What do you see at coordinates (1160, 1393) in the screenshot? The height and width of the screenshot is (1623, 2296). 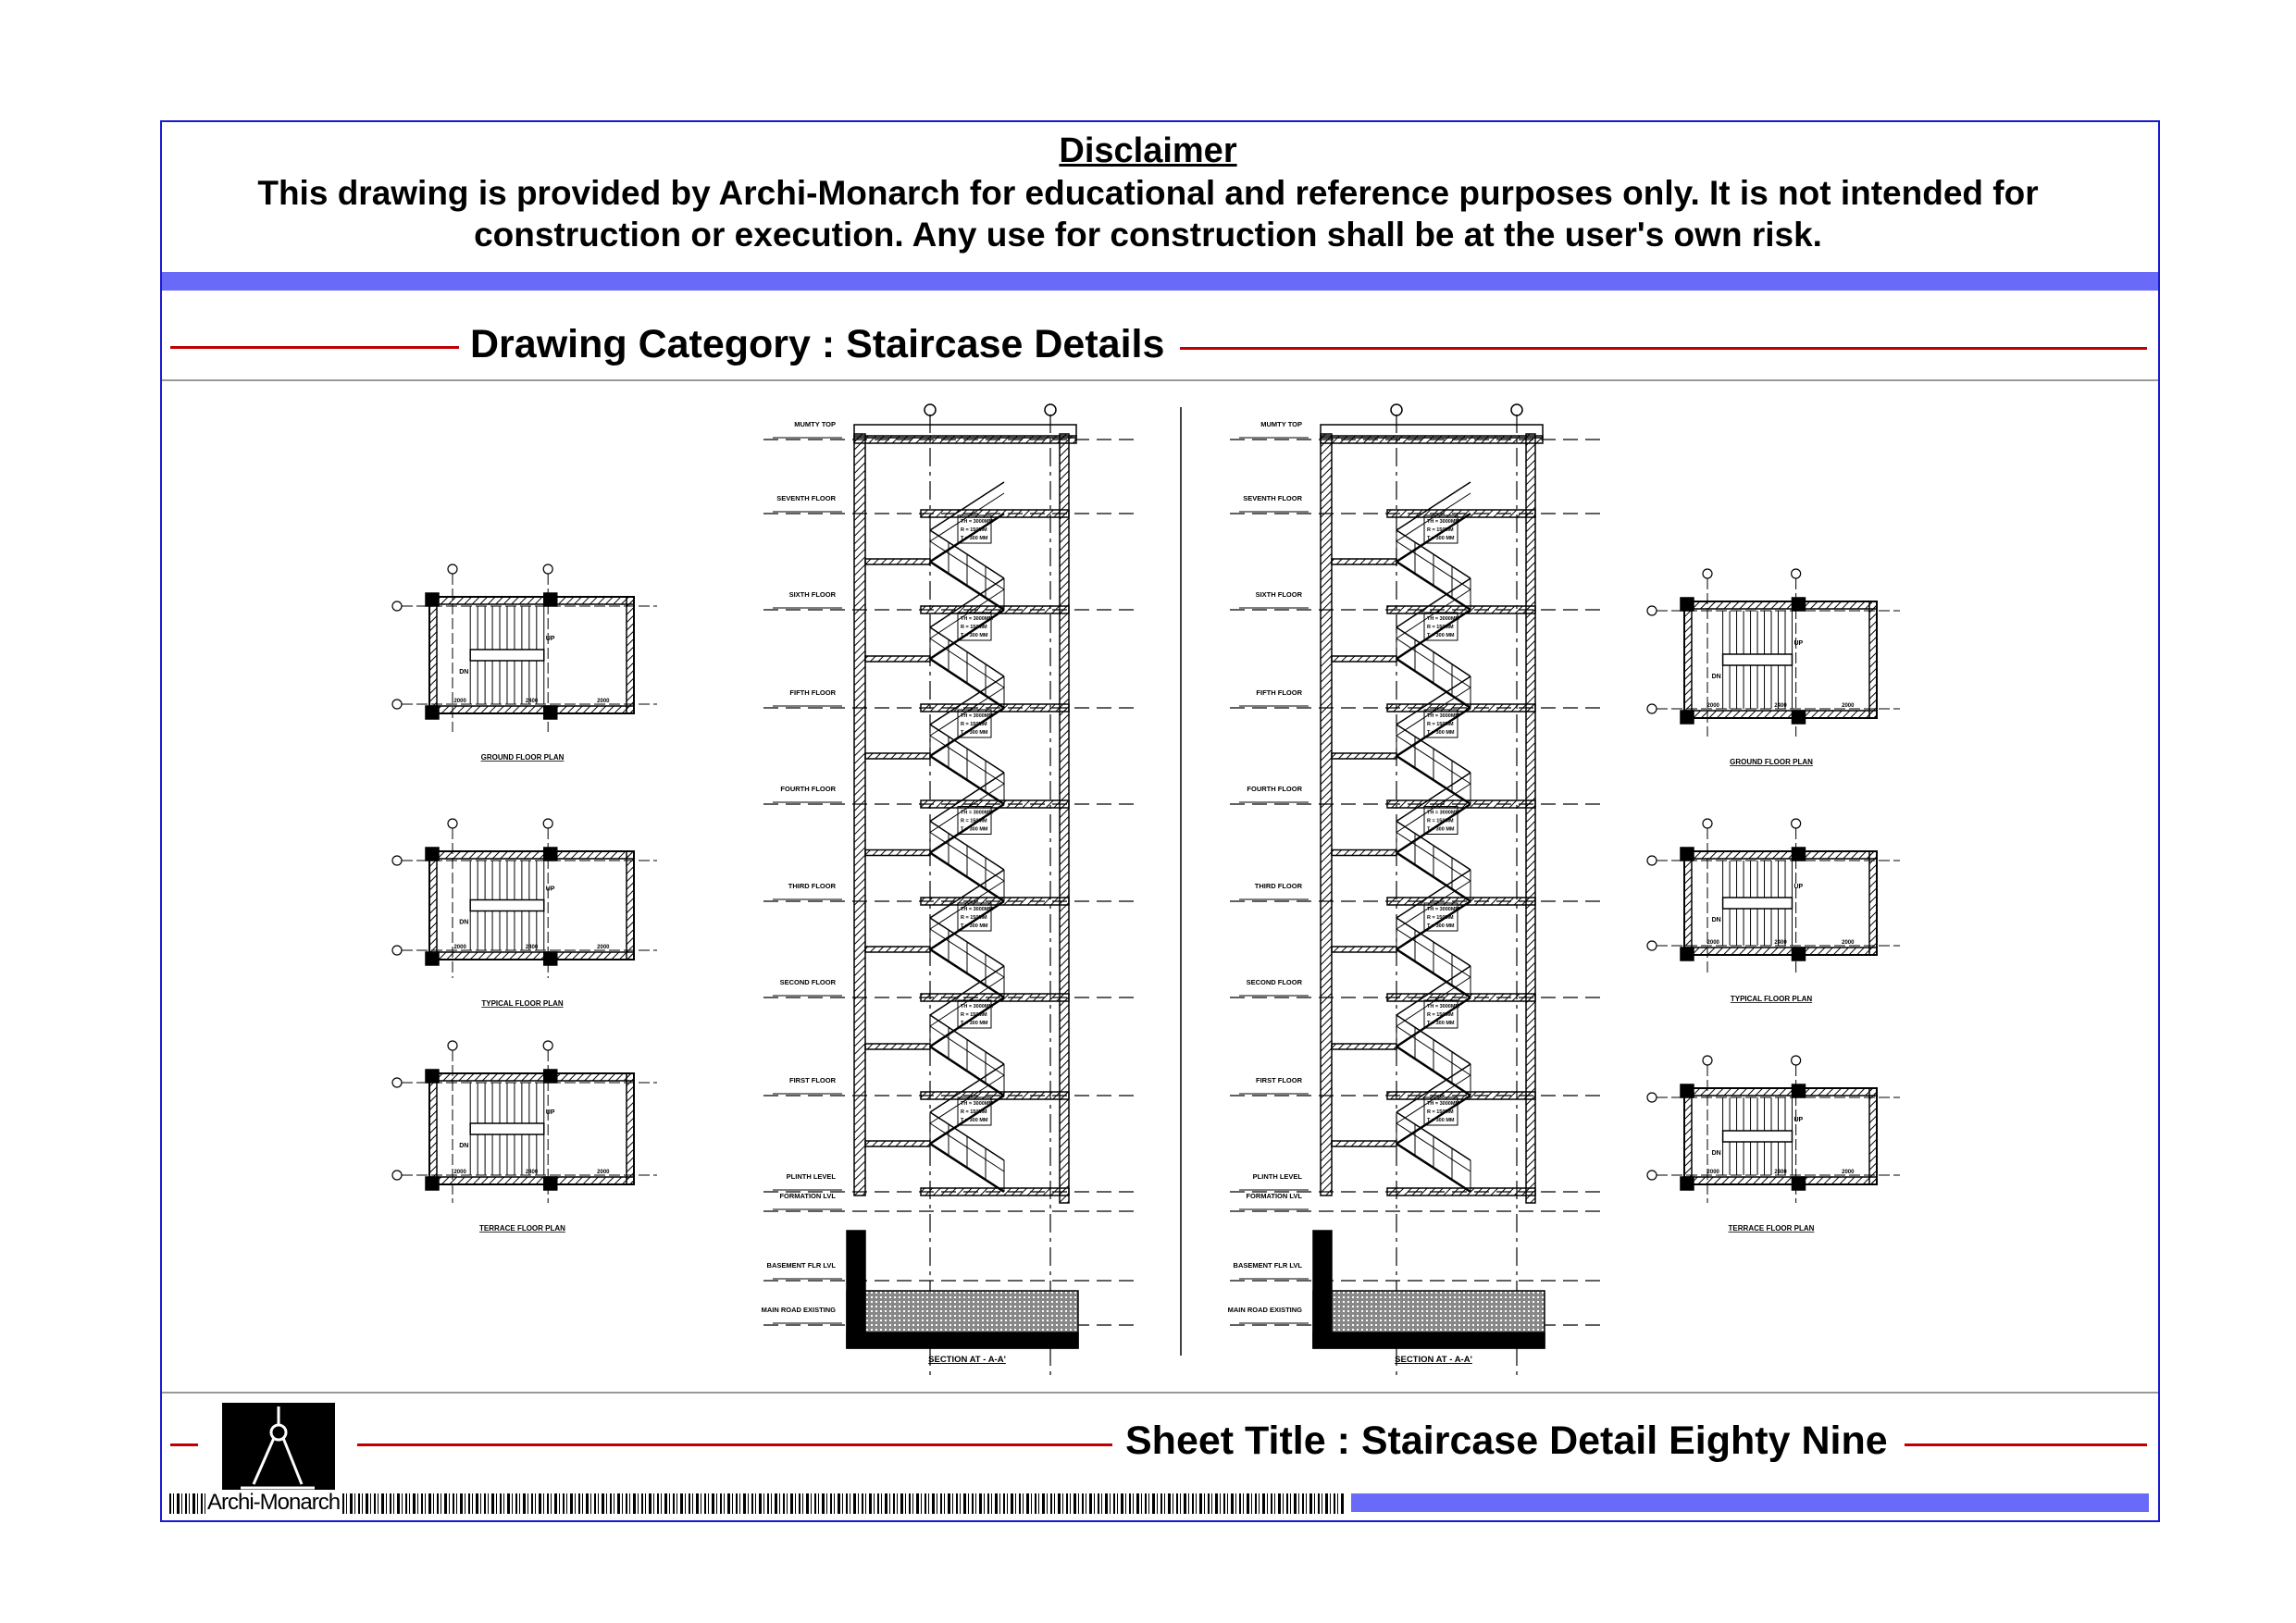 I see `divider` at bounding box center [1160, 1393].